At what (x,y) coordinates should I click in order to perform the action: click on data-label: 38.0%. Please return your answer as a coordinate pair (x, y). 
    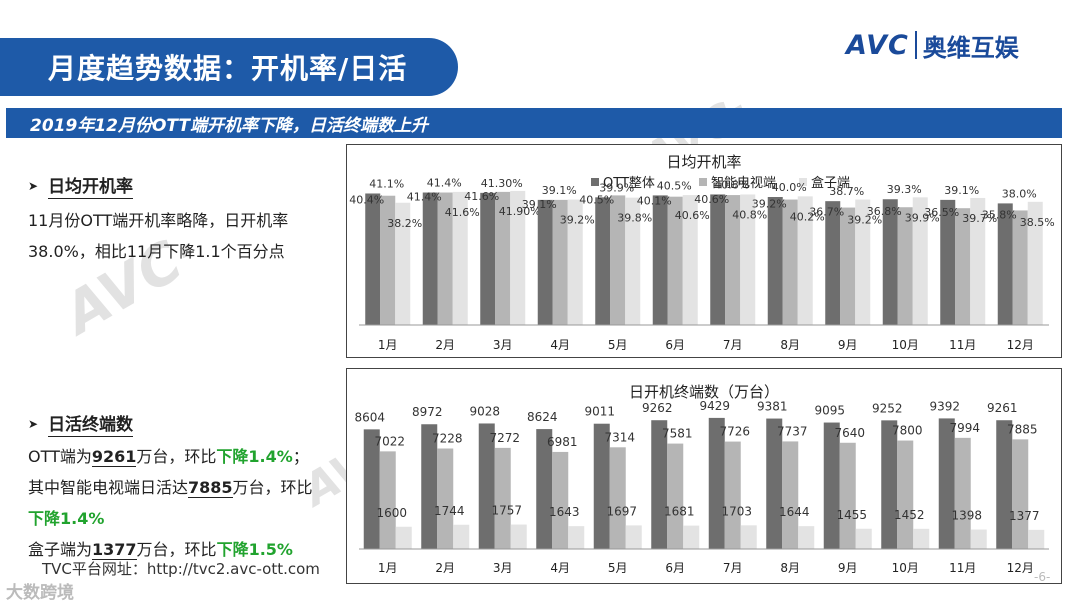
    Looking at the image, I should click on (1019, 193).